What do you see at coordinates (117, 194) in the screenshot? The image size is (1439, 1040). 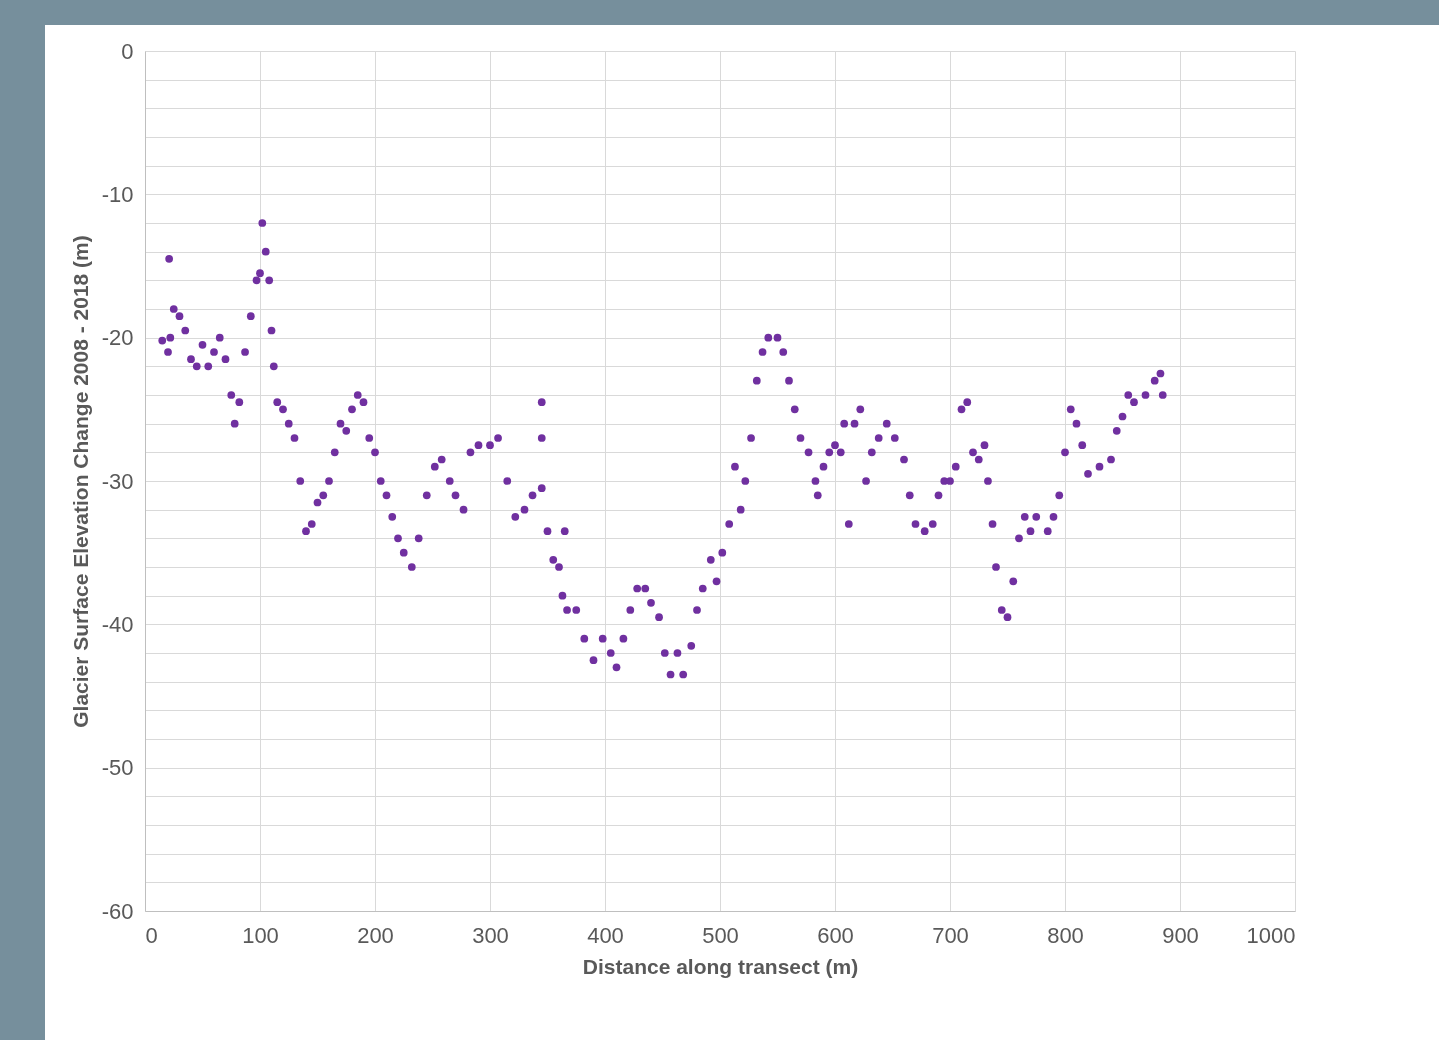 I see `y-tick-label: -10` at bounding box center [117, 194].